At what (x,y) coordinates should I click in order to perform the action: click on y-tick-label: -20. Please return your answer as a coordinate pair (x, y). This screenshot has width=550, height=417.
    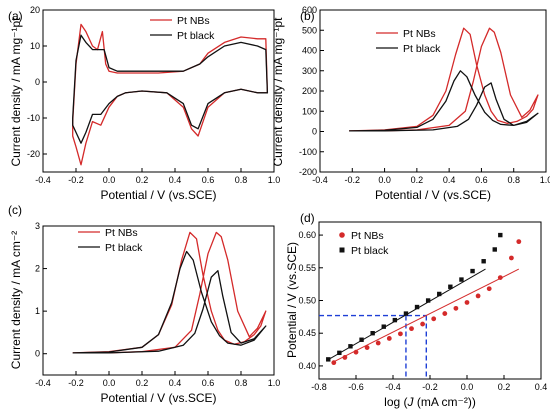
    Looking at the image, I should click on (33, 154).